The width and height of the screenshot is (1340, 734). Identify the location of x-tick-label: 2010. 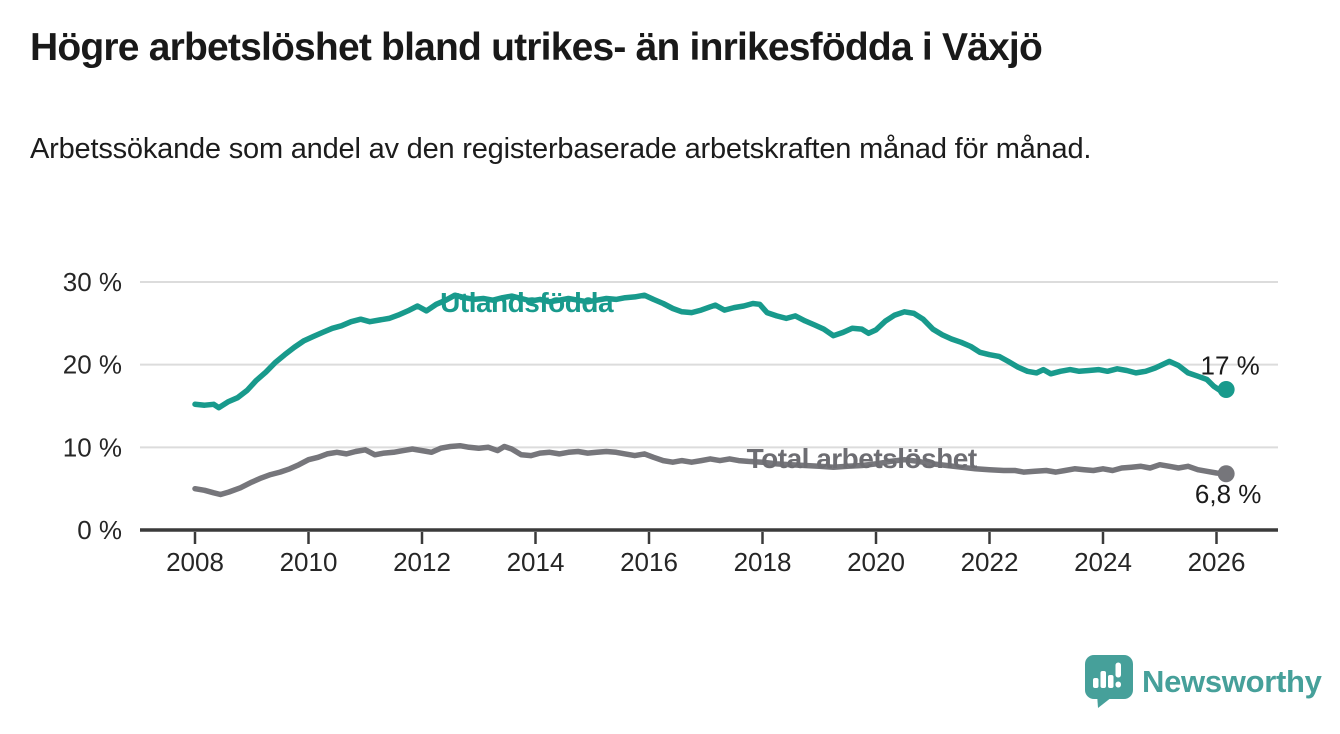
(309, 562).